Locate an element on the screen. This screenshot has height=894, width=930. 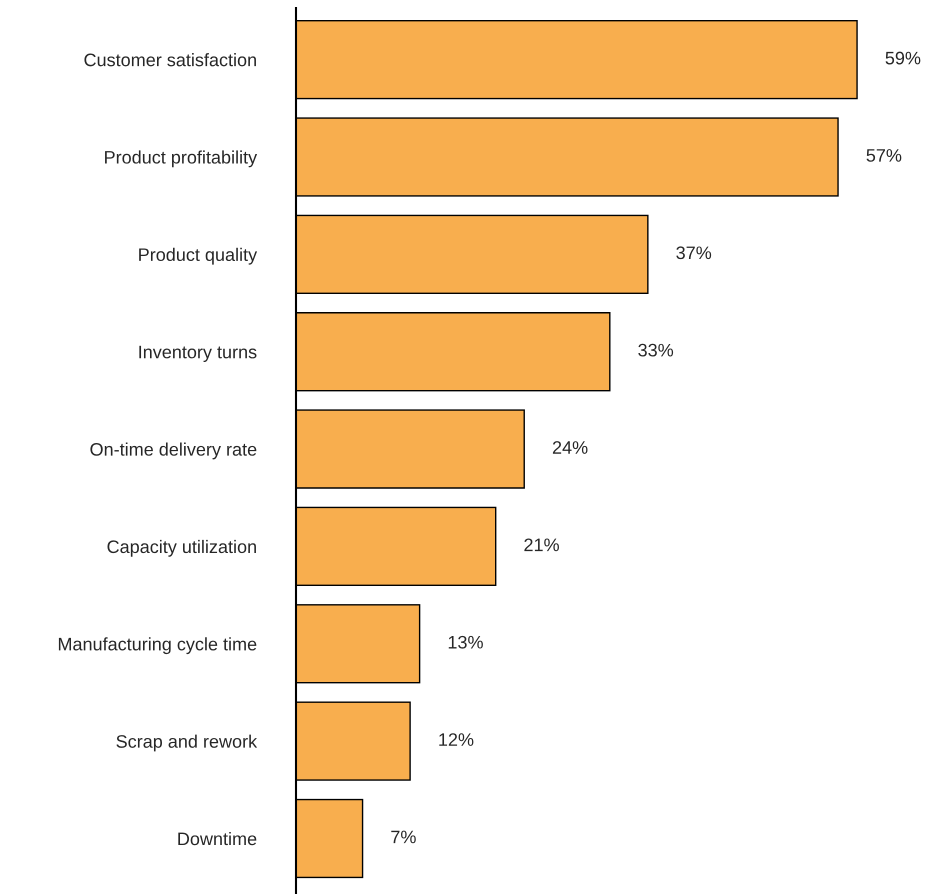
data-label: 59% is located at coordinates (903, 58).